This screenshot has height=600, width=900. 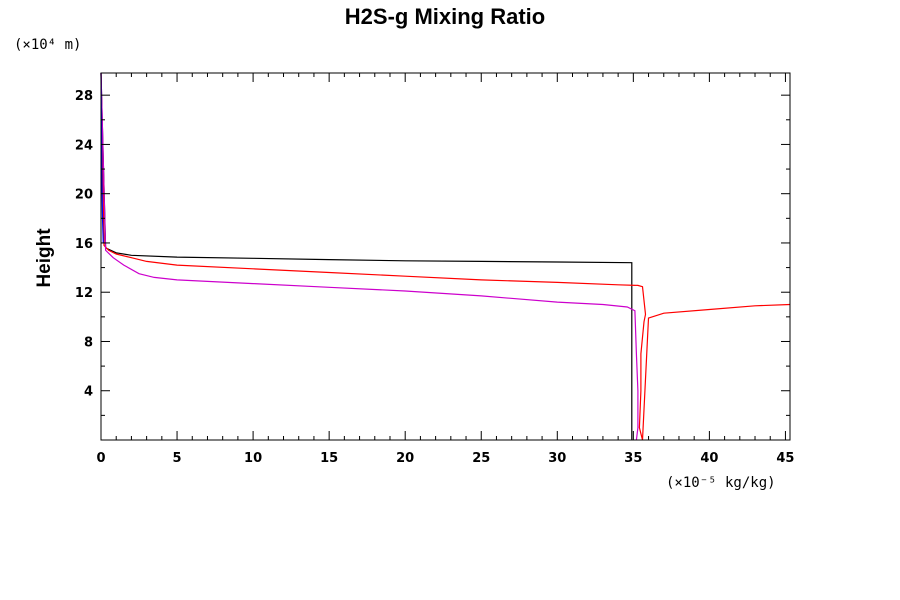 What do you see at coordinates (481, 458) in the screenshot?
I see `x-tick-label: 25` at bounding box center [481, 458].